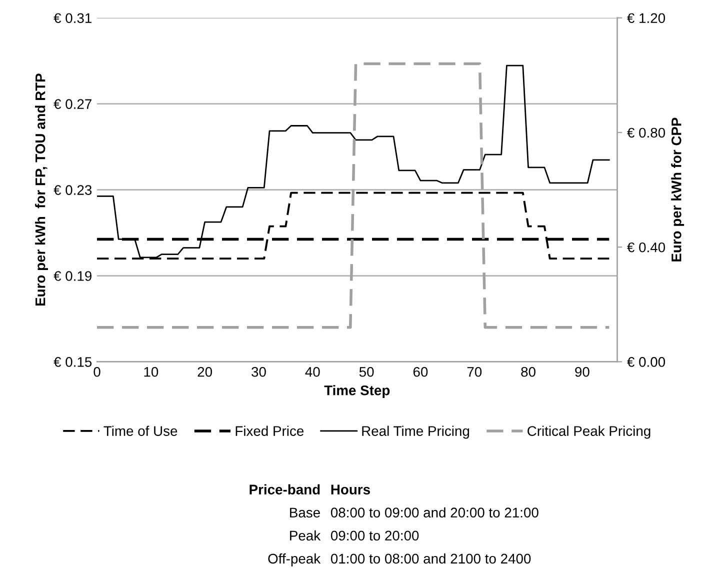 The width and height of the screenshot is (703, 576). Describe the element at coordinates (646, 133) in the screenshot. I see `y2-tick-label: € 0.80` at that location.